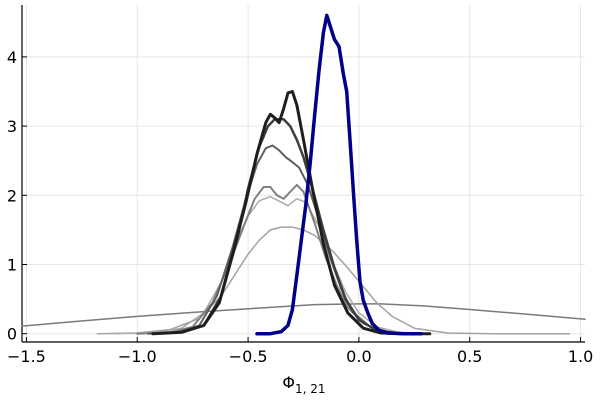  What do you see at coordinates (12, 334) in the screenshot?
I see `y-tick-label-0: 0` at bounding box center [12, 334].